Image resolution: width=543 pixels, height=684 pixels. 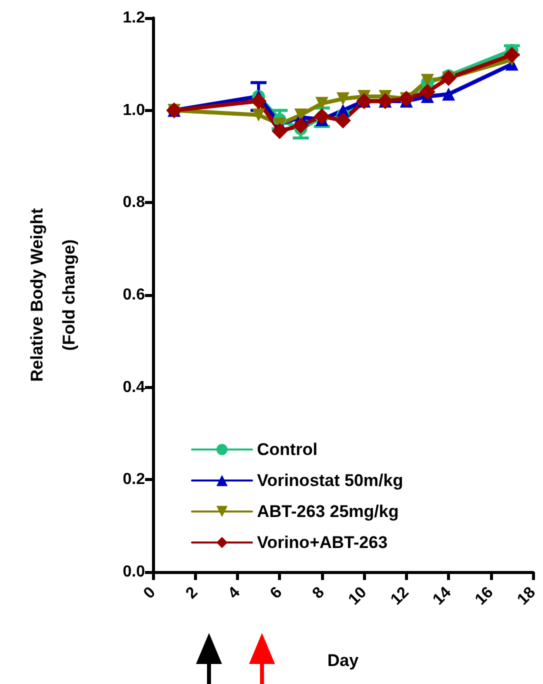 I want to click on x-tick-label: 4, so click(x=234, y=593).